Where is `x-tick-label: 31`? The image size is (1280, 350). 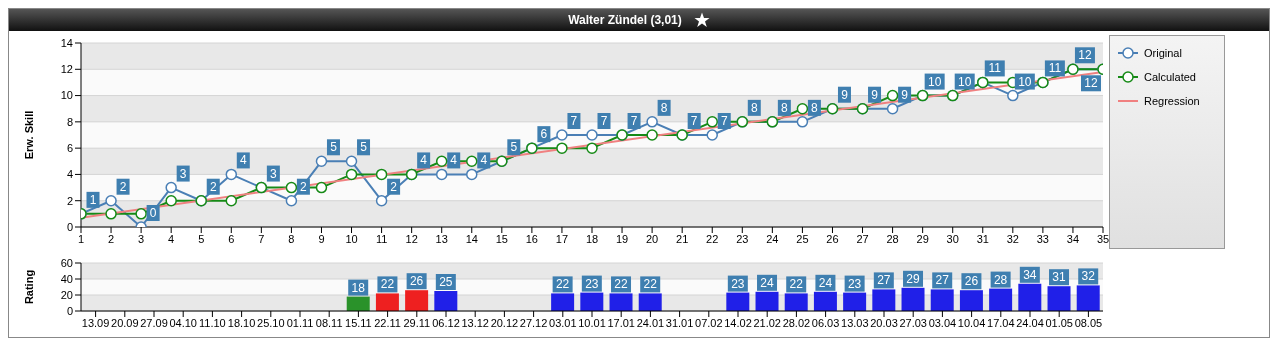 x-tick-label: 31 is located at coordinates (982, 238).